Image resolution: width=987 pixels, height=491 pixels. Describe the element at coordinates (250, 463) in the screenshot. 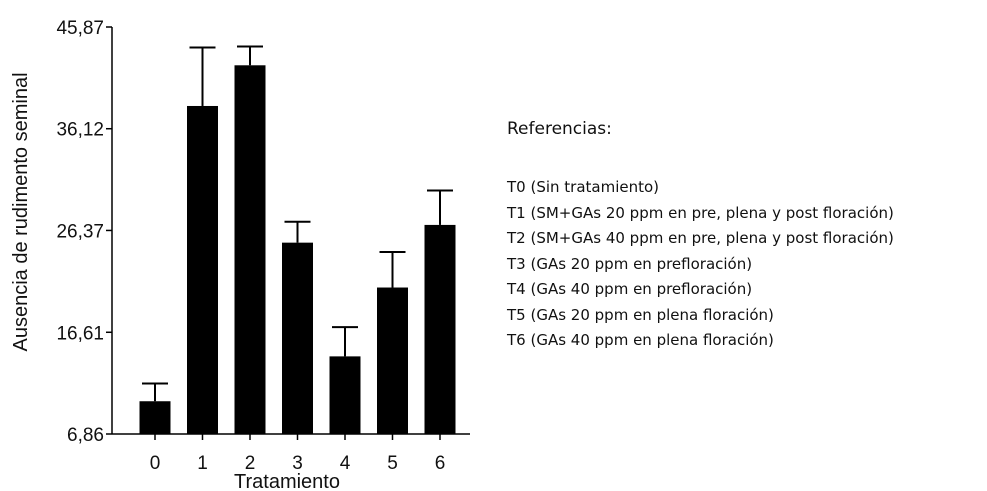

I see `x-tick-label-2: 2` at that location.